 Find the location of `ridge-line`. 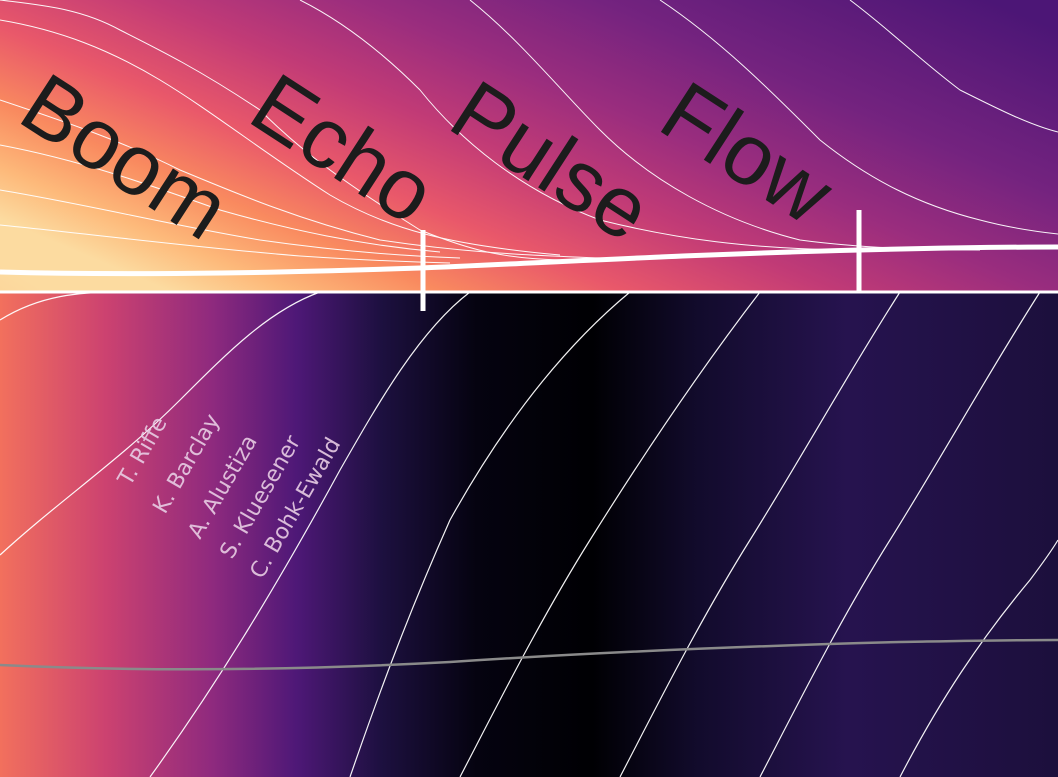

ridge-line is located at coordinates (529, 260).